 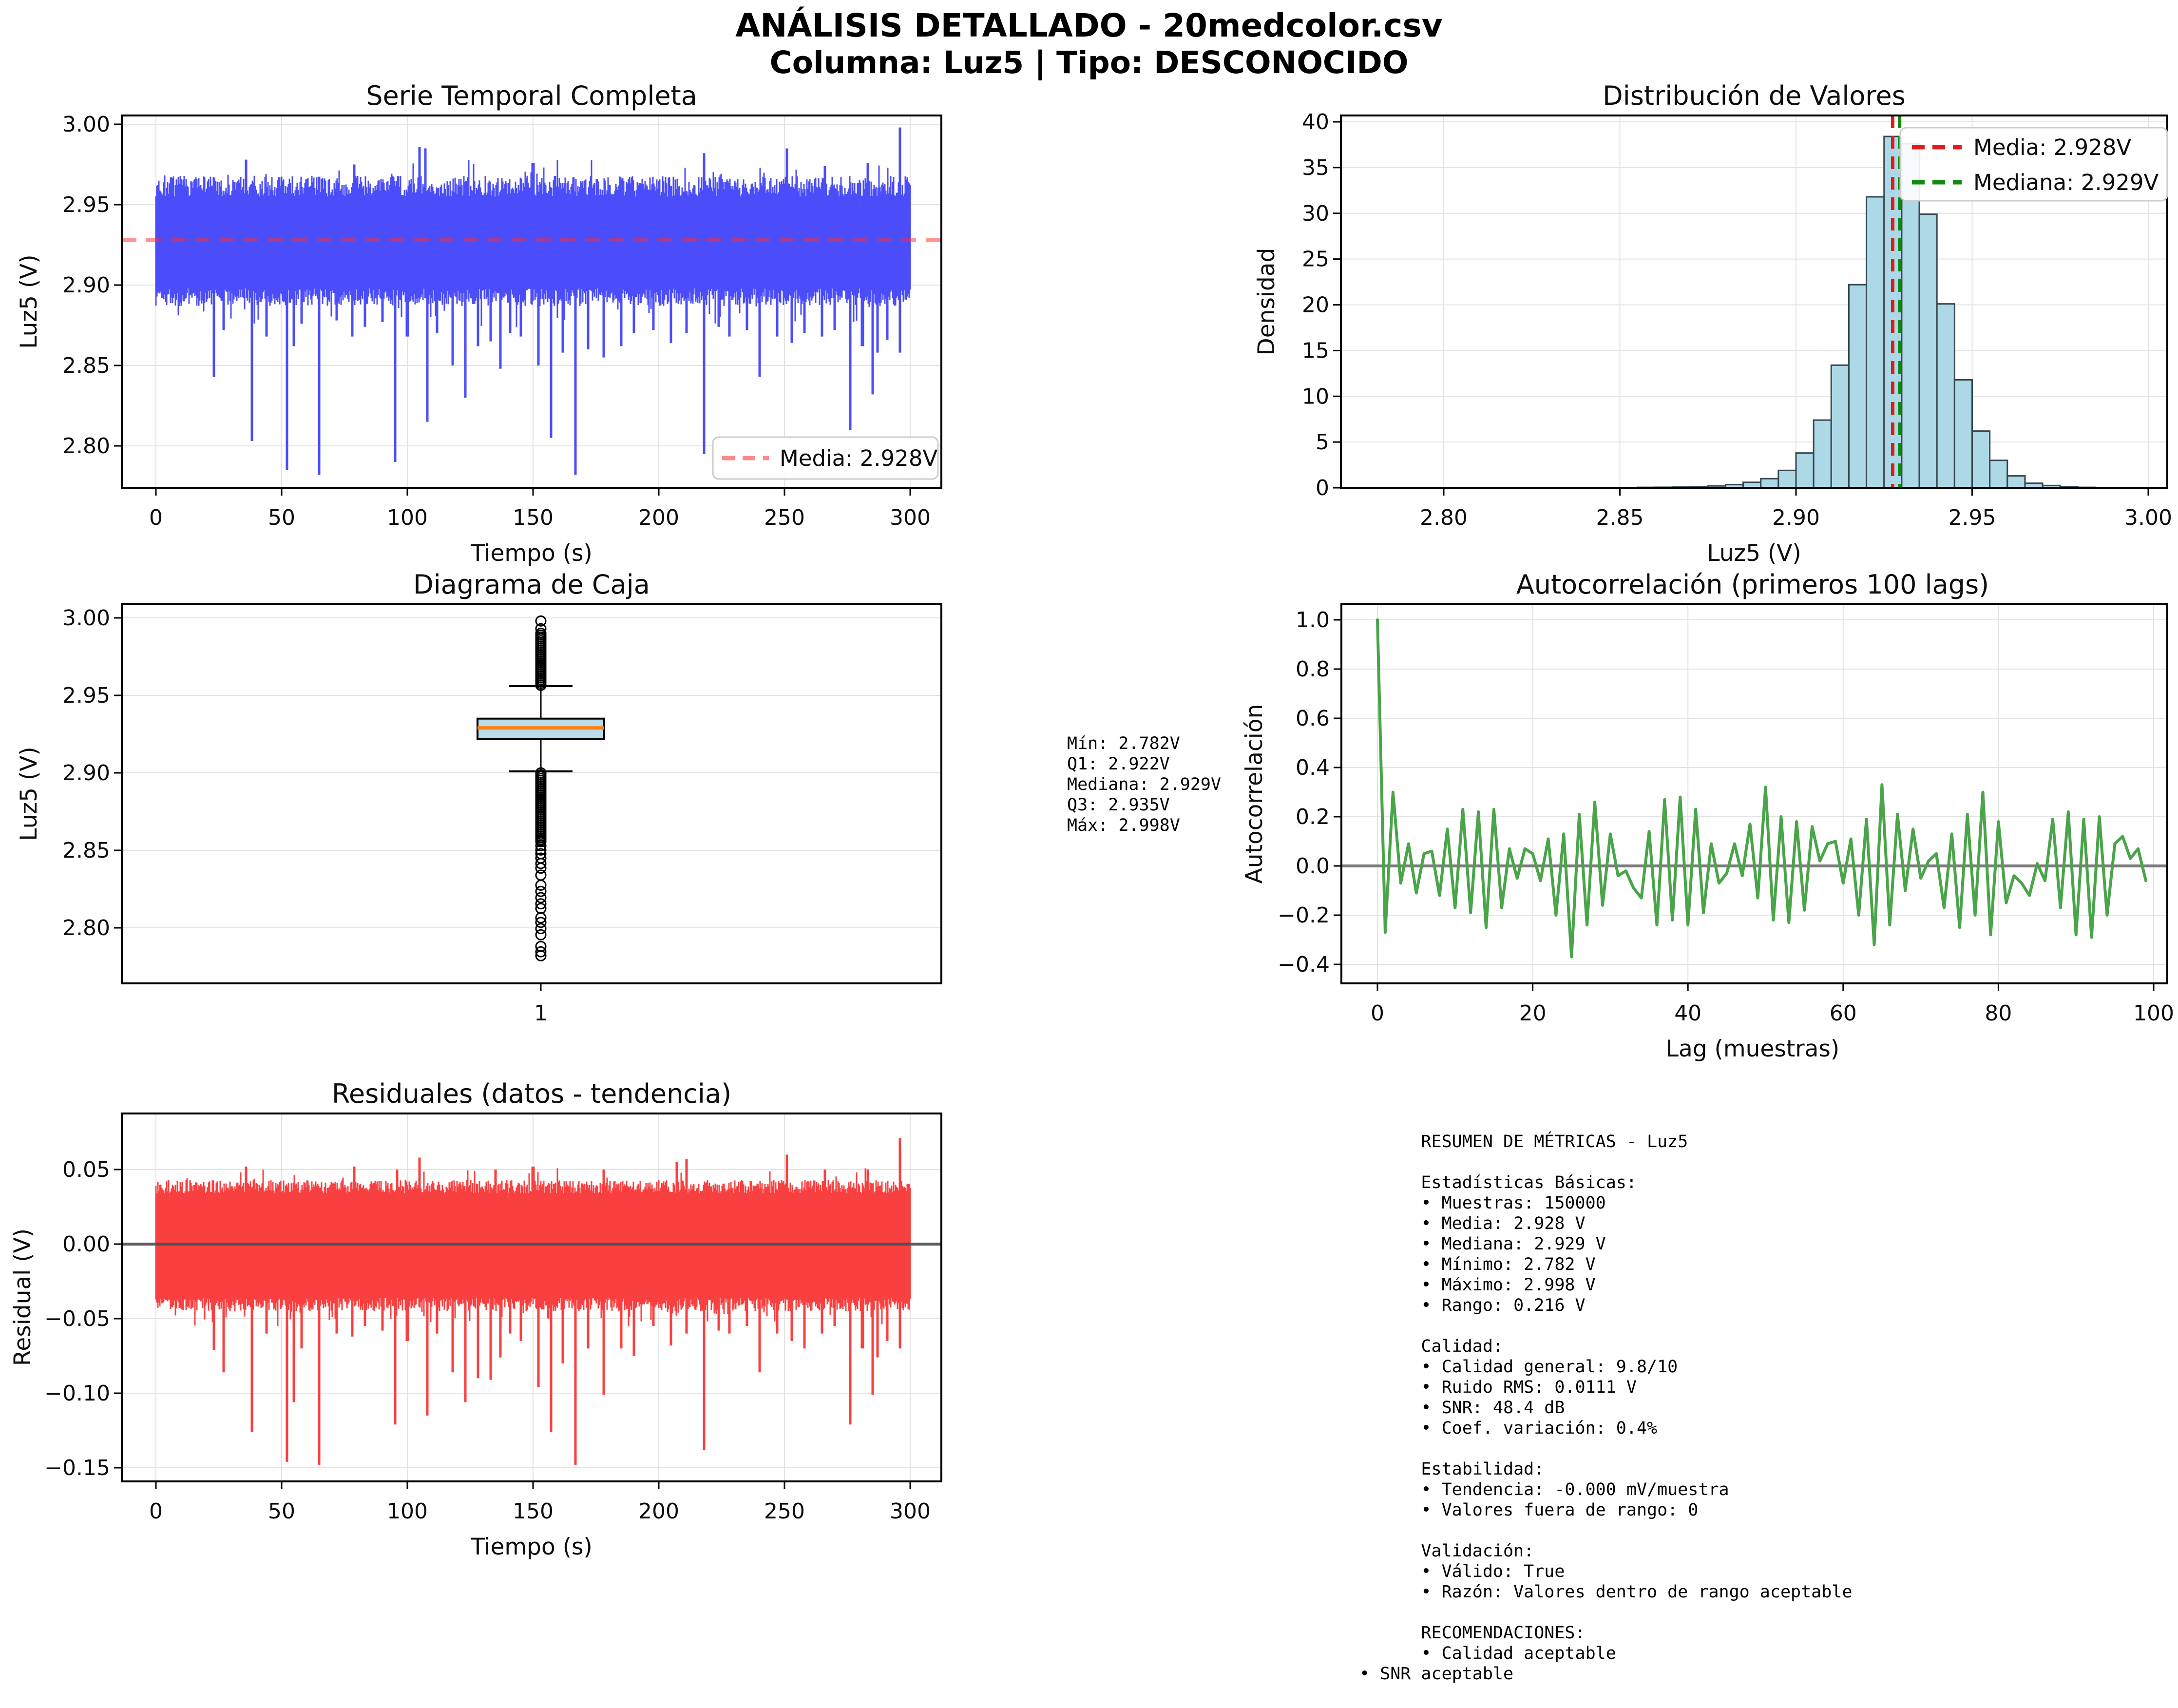 What do you see at coordinates (1316, 259) in the screenshot?
I see `svg-text: 25` at bounding box center [1316, 259].